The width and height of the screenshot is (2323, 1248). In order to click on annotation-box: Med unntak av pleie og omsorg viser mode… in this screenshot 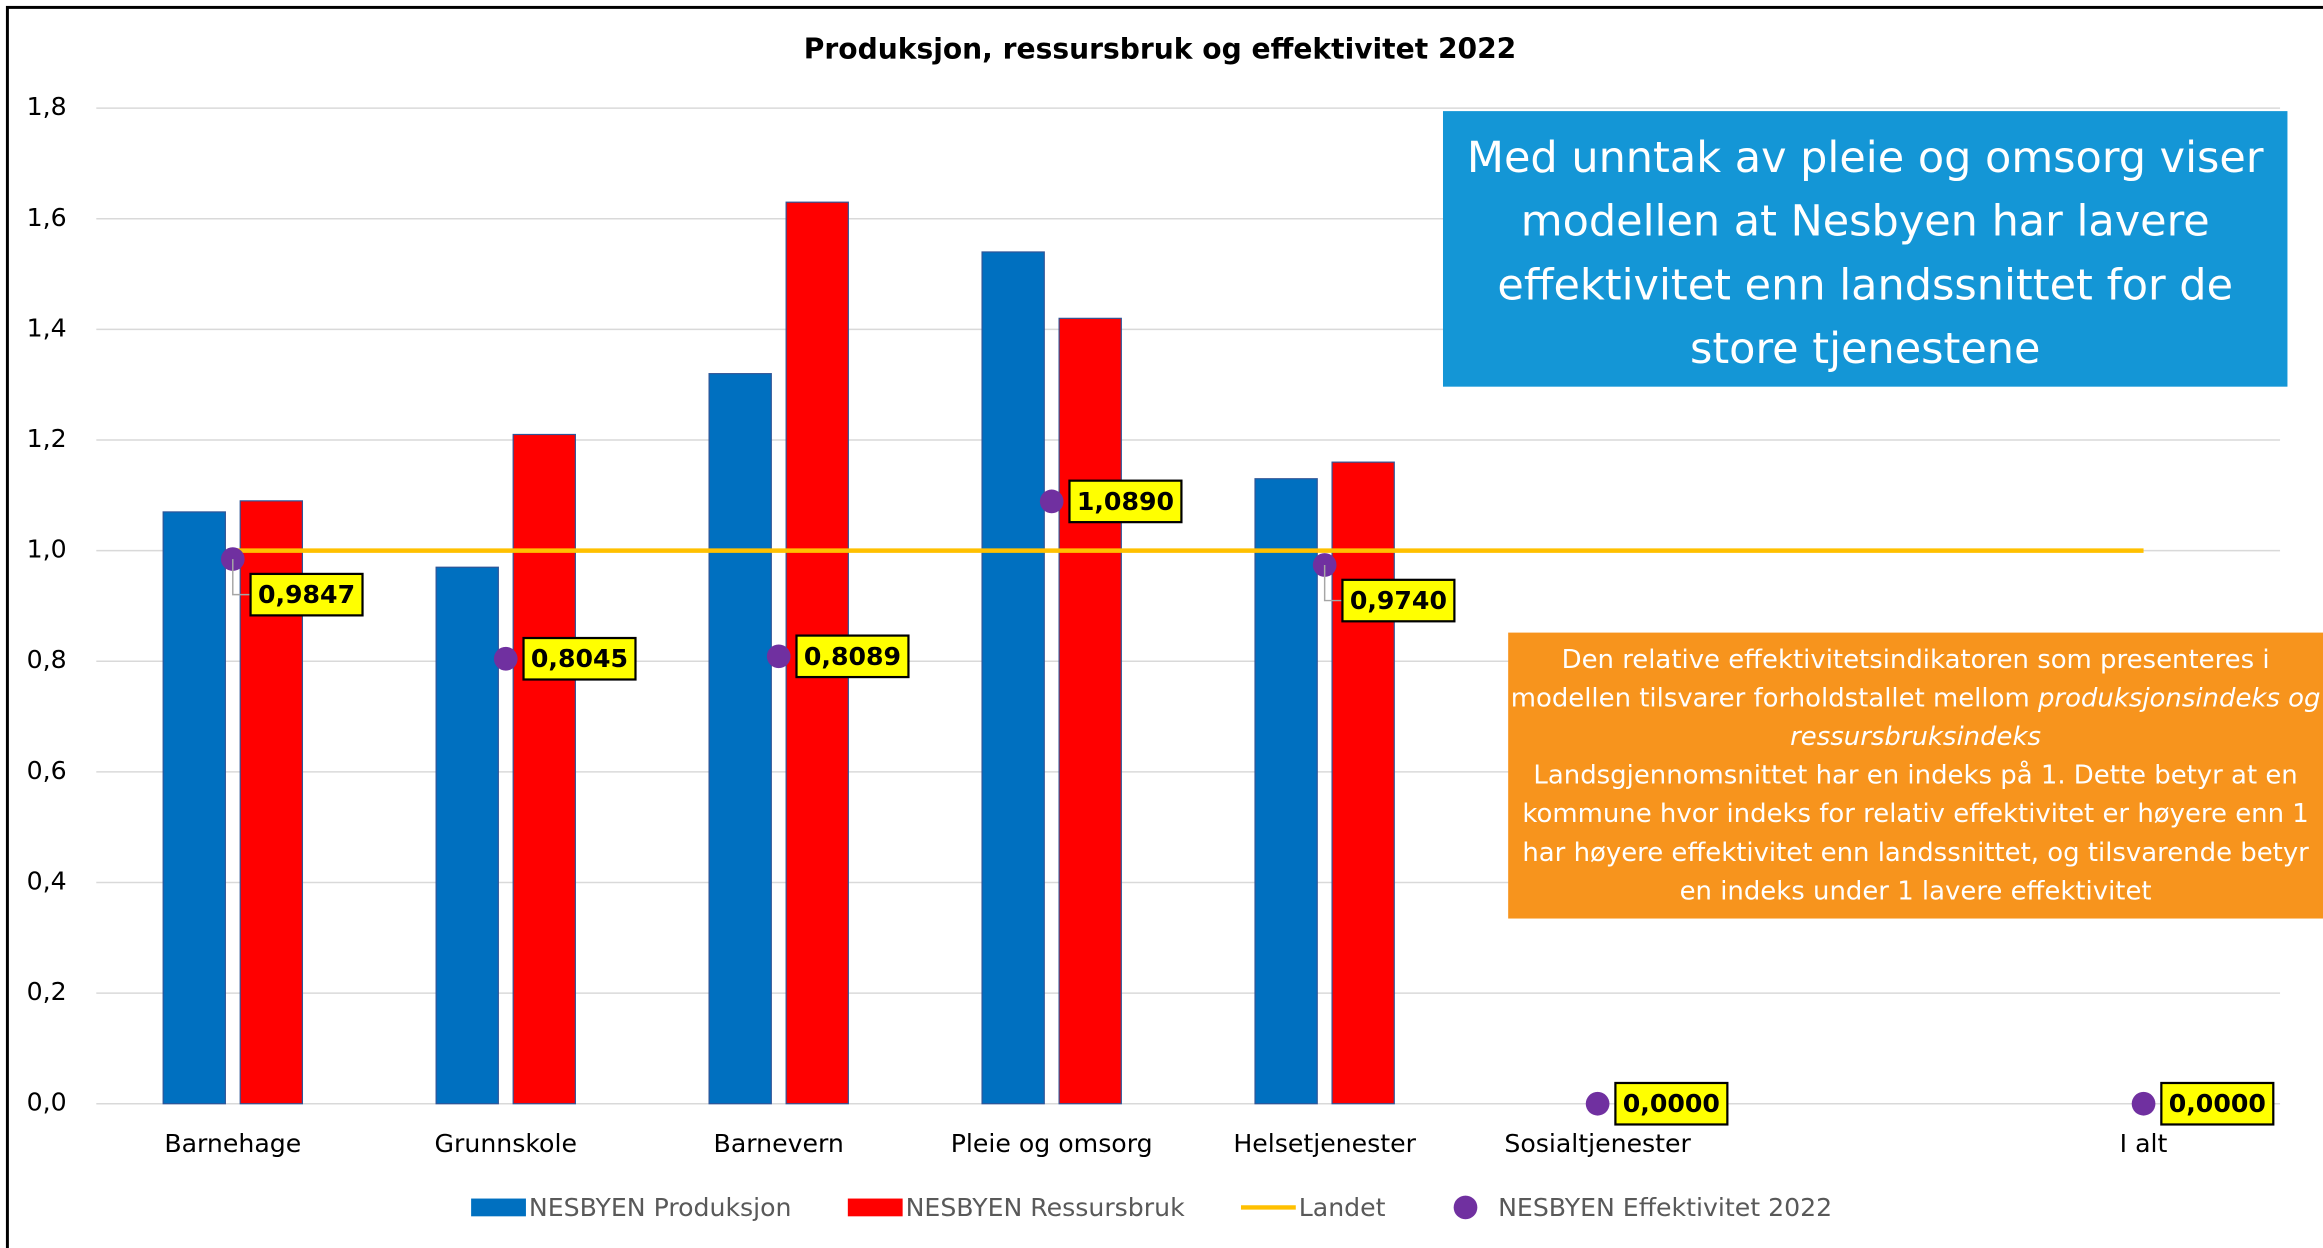, I will do `click(1865, 249)`.